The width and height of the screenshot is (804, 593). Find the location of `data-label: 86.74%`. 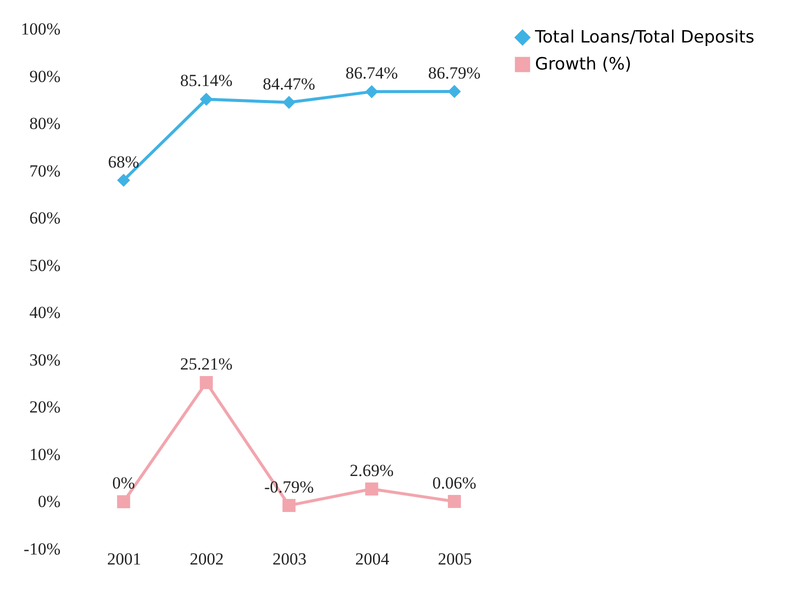

data-label: 86.74% is located at coordinates (371, 73).